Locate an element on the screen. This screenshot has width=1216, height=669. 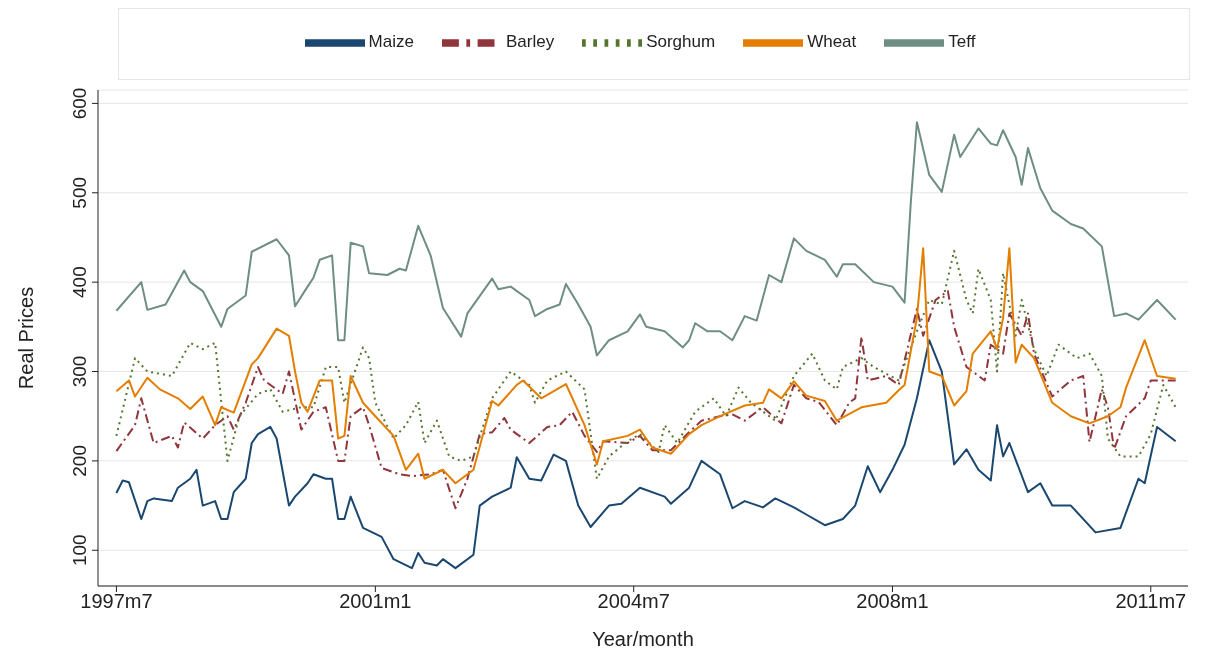
y-tick-label: 200 is located at coordinates (79, 461).